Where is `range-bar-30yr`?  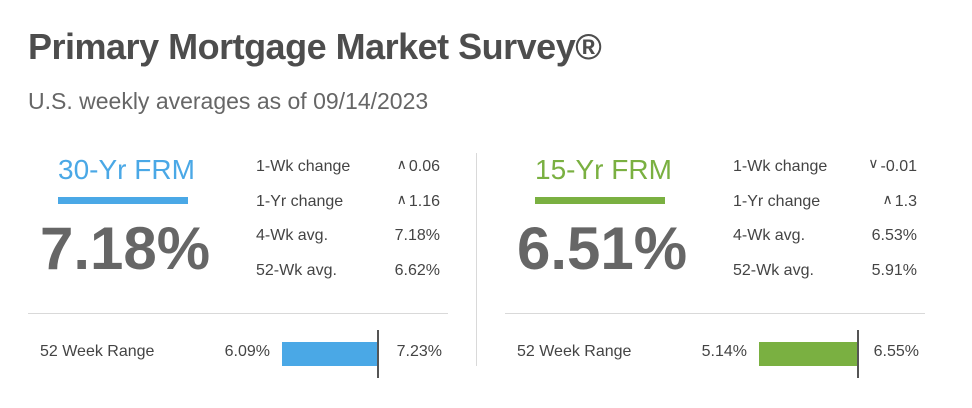
range-bar-30yr is located at coordinates (332, 354).